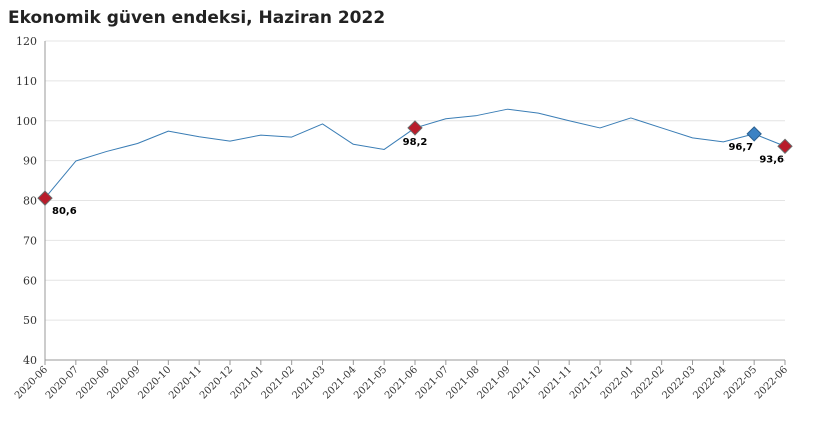 The height and width of the screenshot is (441, 816). What do you see at coordinates (30, 360) in the screenshot?
I see `y-tick-label: 40` at bounding box center [30, 360].